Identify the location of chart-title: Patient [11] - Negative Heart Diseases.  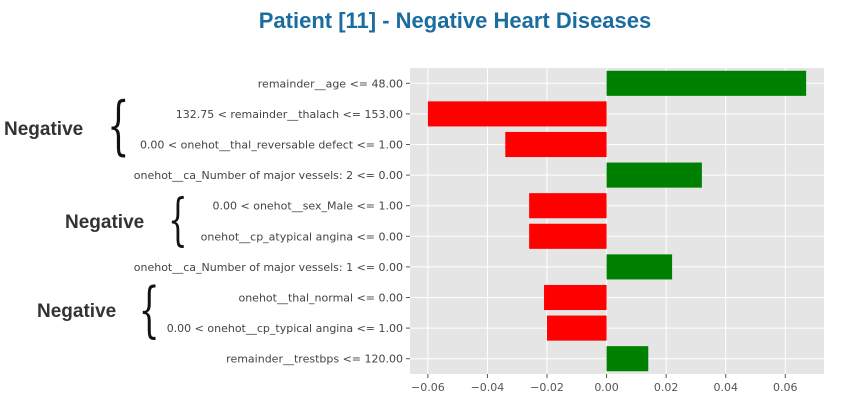
(455, 20).